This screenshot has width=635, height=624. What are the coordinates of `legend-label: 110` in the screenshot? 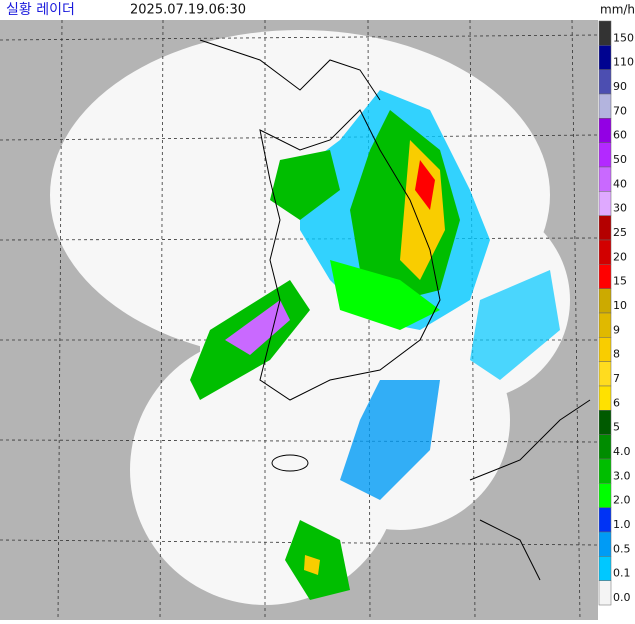 It's located at (623, 62).